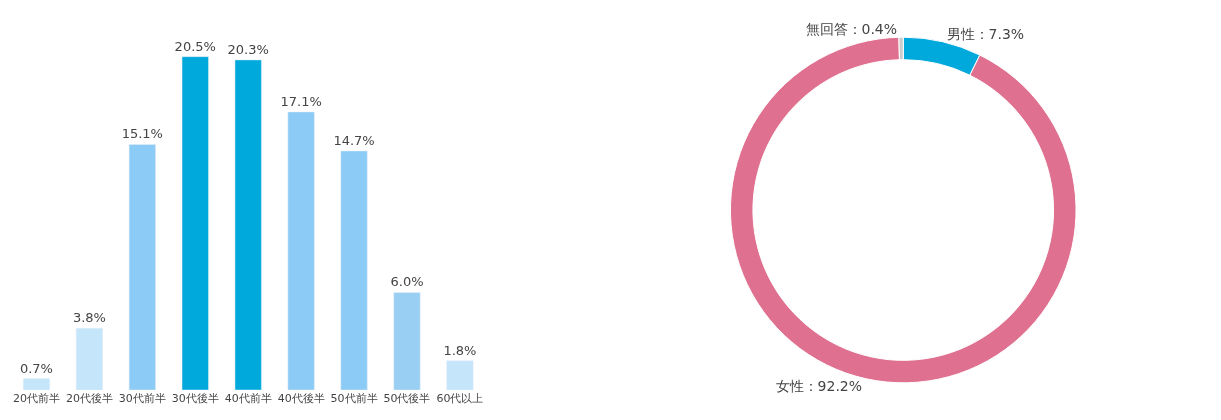  I want to click on x-tick-label: 30代前半, so click(142, 398).